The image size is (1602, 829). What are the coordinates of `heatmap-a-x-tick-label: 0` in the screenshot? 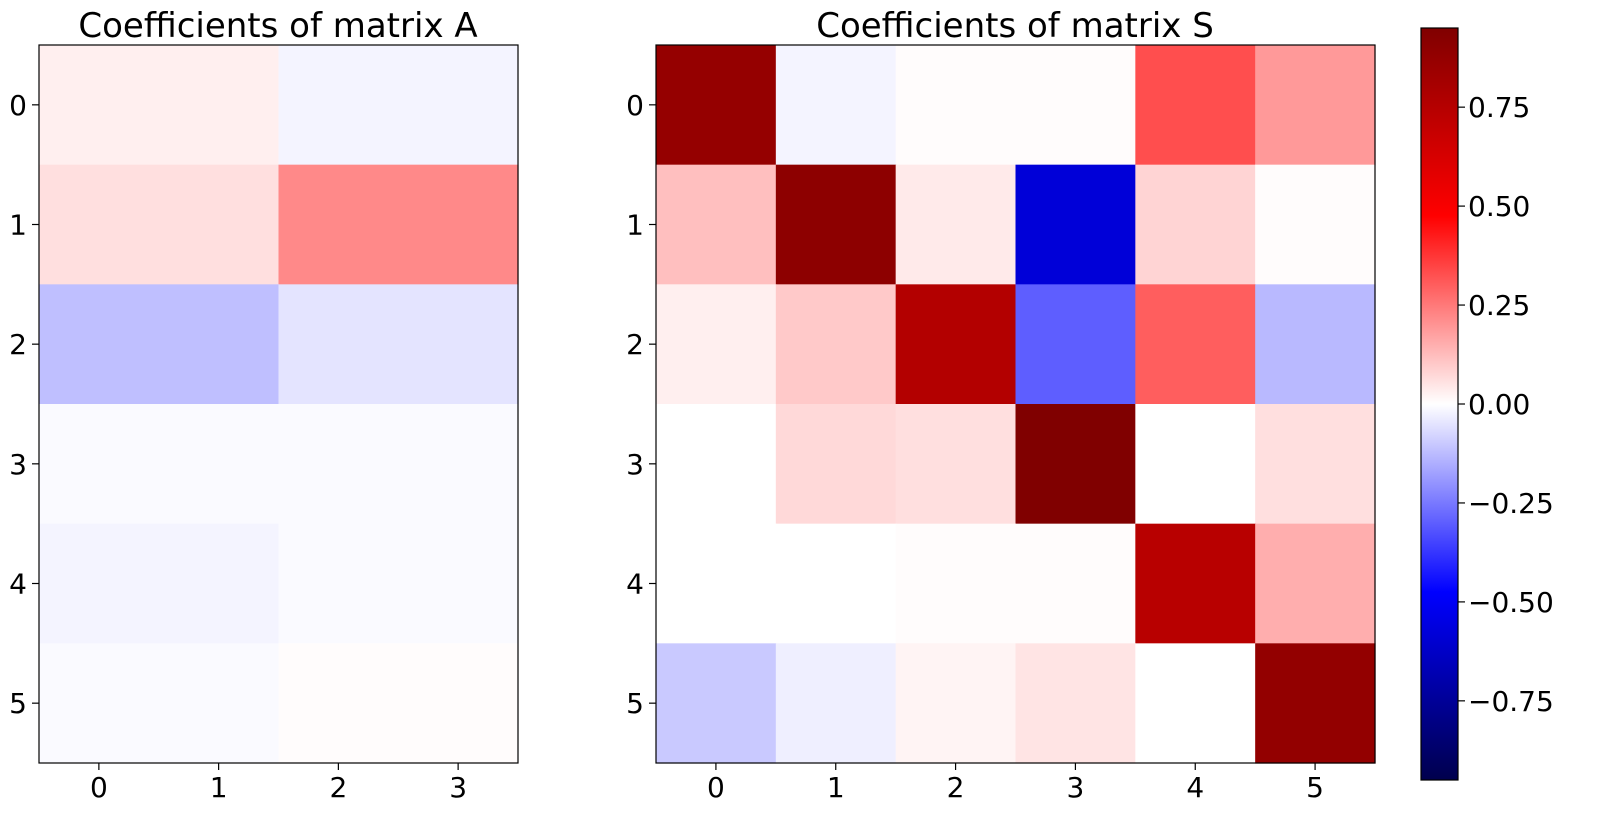 It's located at (99, 787).